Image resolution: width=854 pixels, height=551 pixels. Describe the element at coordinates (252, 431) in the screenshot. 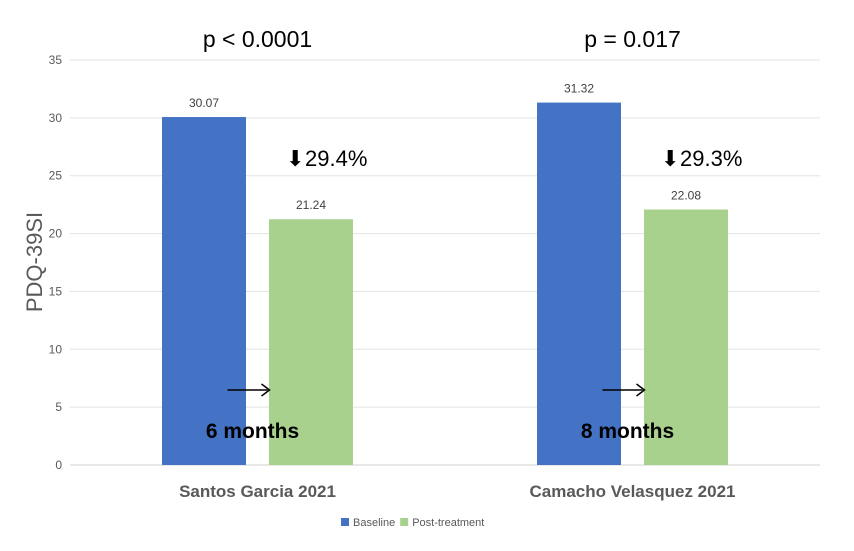

I see `duration-annotation: 6 months` at that location.